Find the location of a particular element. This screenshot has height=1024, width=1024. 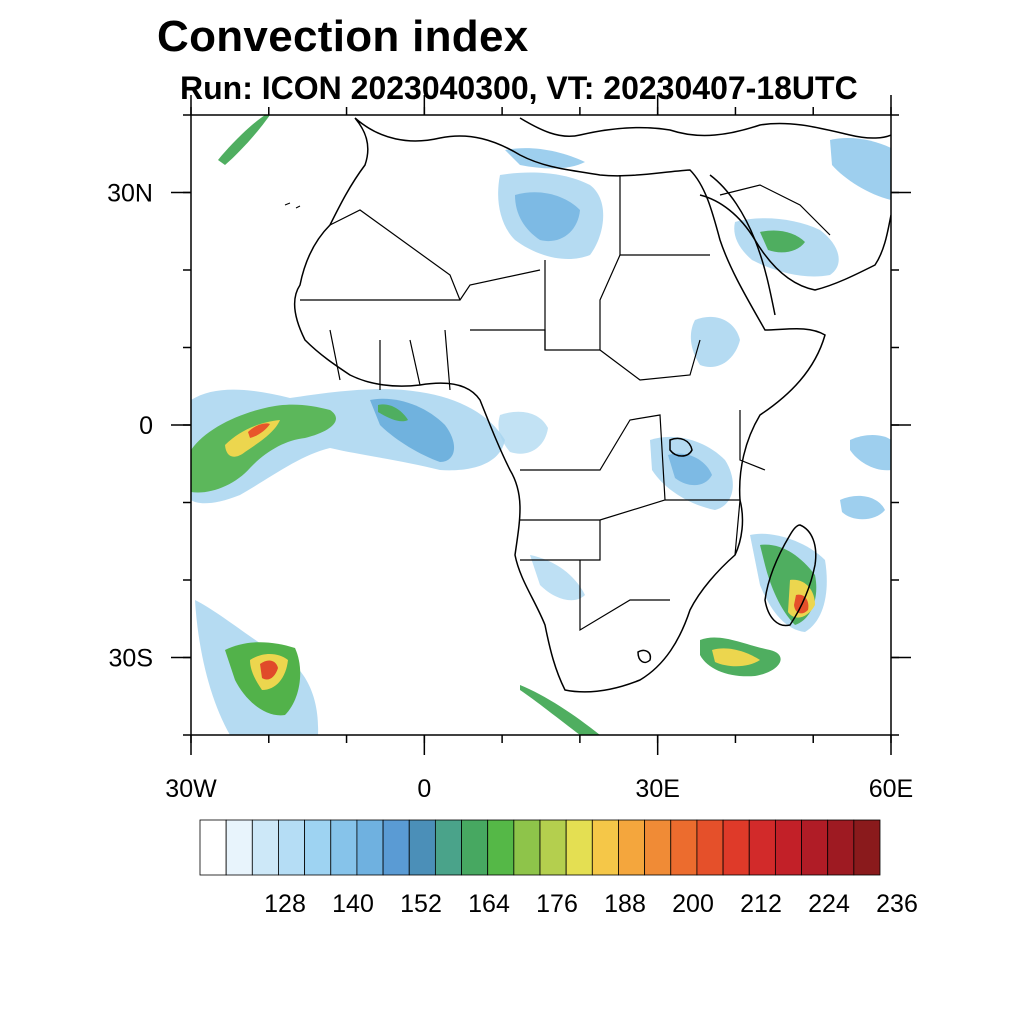

lake-victoria is located at coordinates (681, 447).